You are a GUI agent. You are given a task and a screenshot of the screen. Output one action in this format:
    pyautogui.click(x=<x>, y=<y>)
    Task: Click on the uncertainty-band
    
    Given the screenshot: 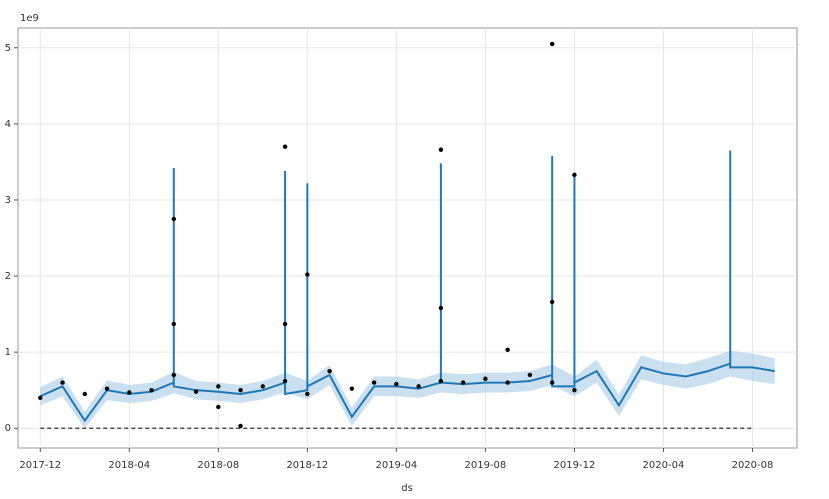 What is the action you would take?
    pyautogui.click(x=407, y=389)
    